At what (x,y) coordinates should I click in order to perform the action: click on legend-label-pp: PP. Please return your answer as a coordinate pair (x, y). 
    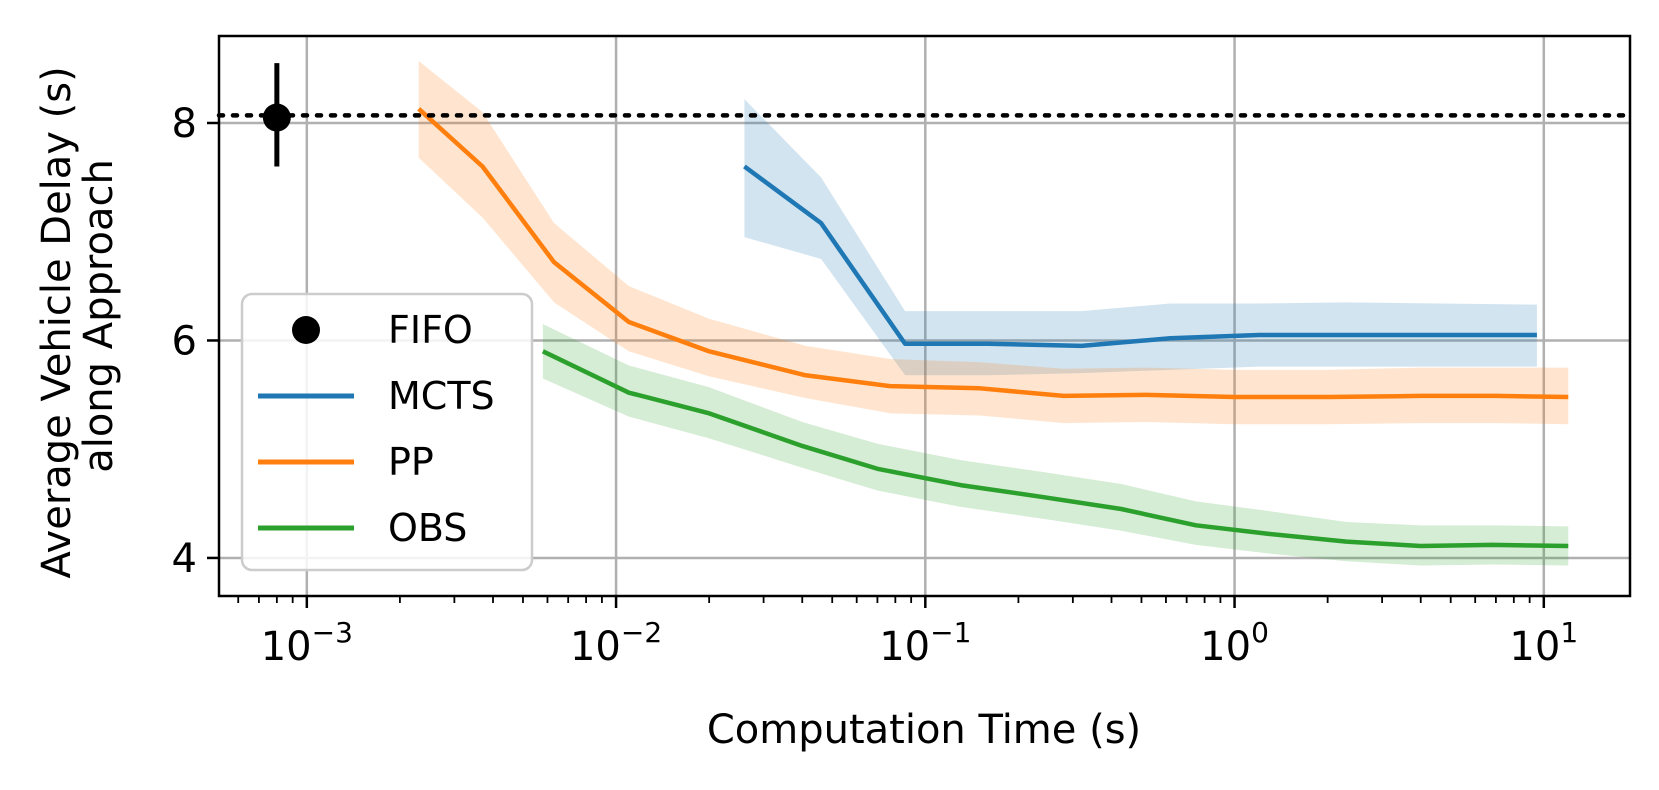
    Looking at the image, I should click on (411, 462).